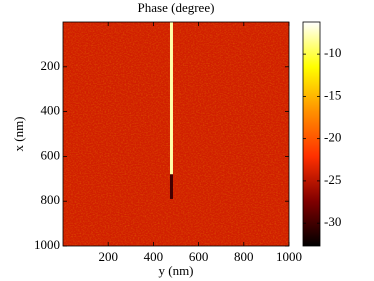 Image resolution: width=374 pixels, height=281 pixels. I want to click on x-tick-label: 200, so click(108, 256).